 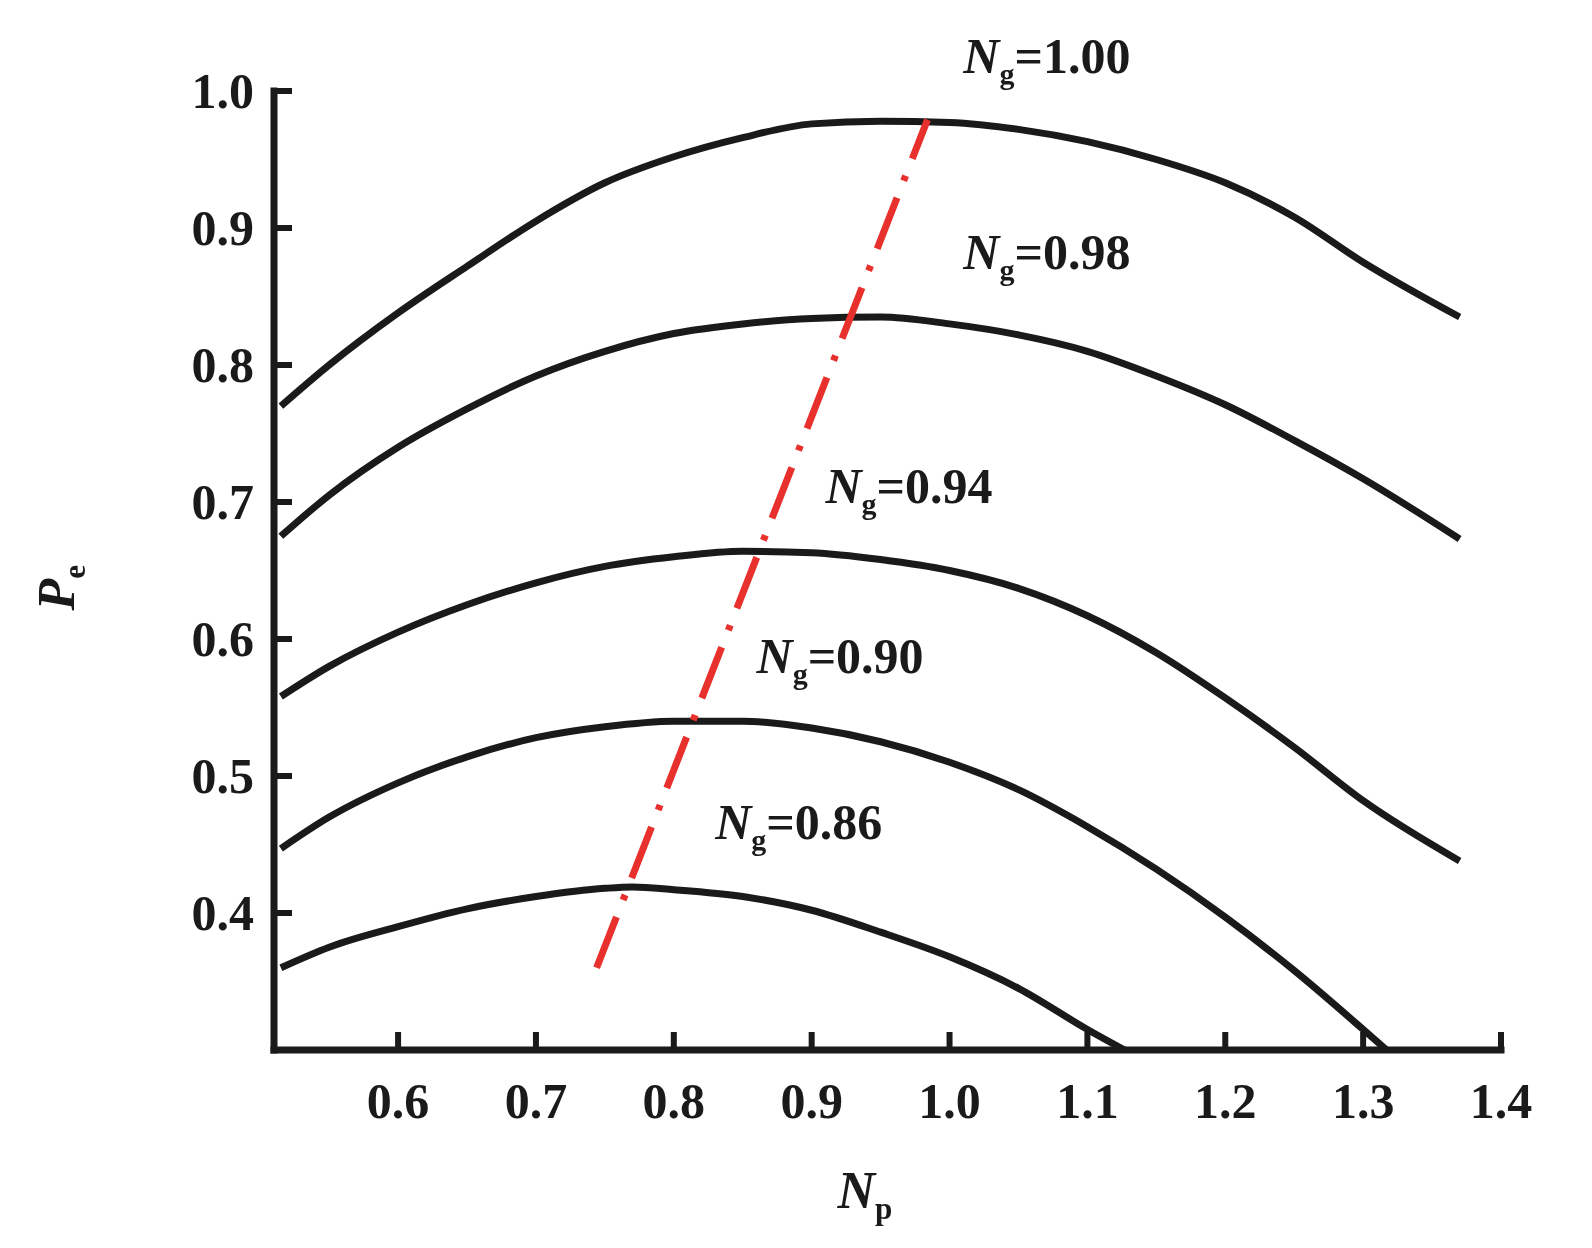 I want to click on y-tick-label: 0.6, so click(x=222, y=639).